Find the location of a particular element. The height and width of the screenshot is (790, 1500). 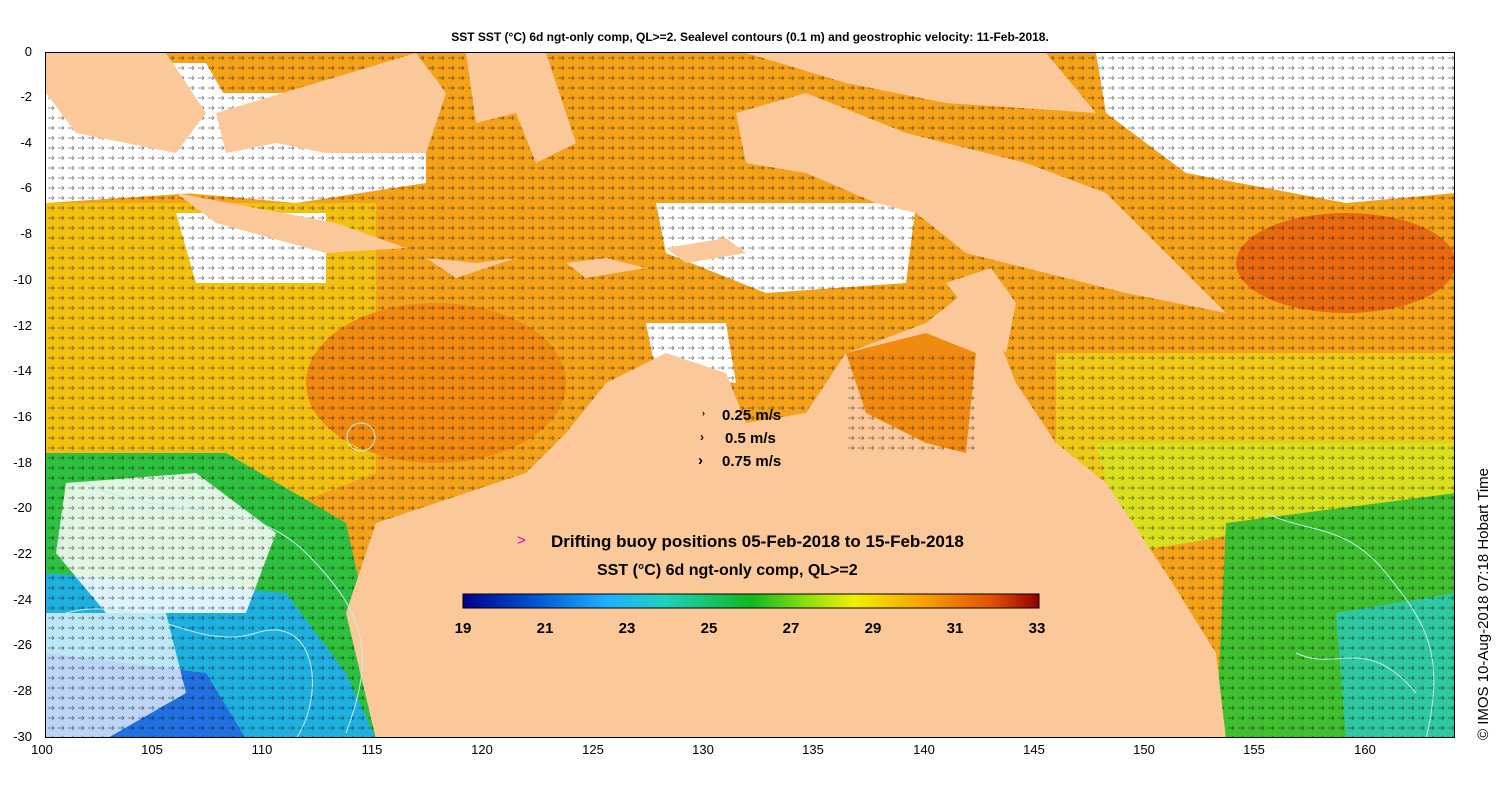

velocity-legend-item: 0.75 m/s is located at coordinates (752, 461).